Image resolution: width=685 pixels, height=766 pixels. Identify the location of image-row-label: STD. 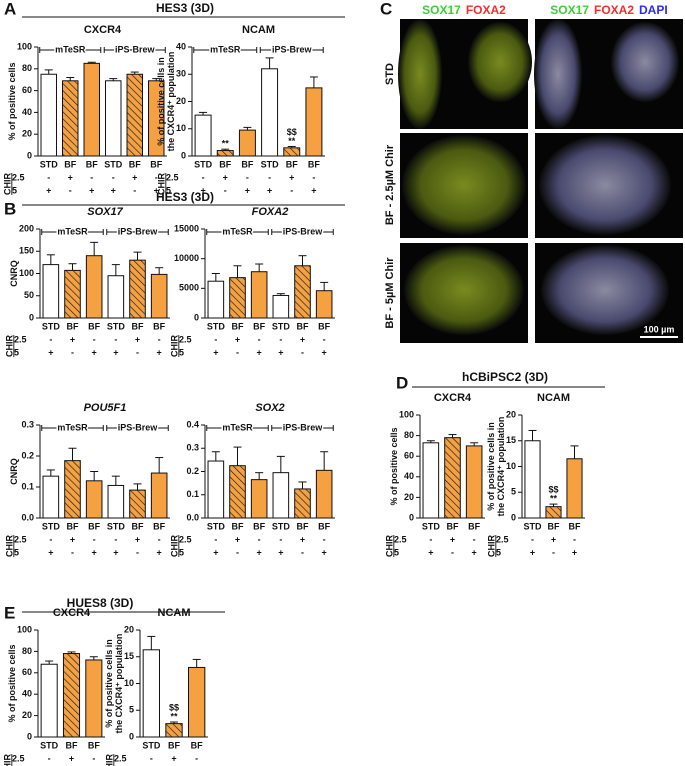
(390, 74).